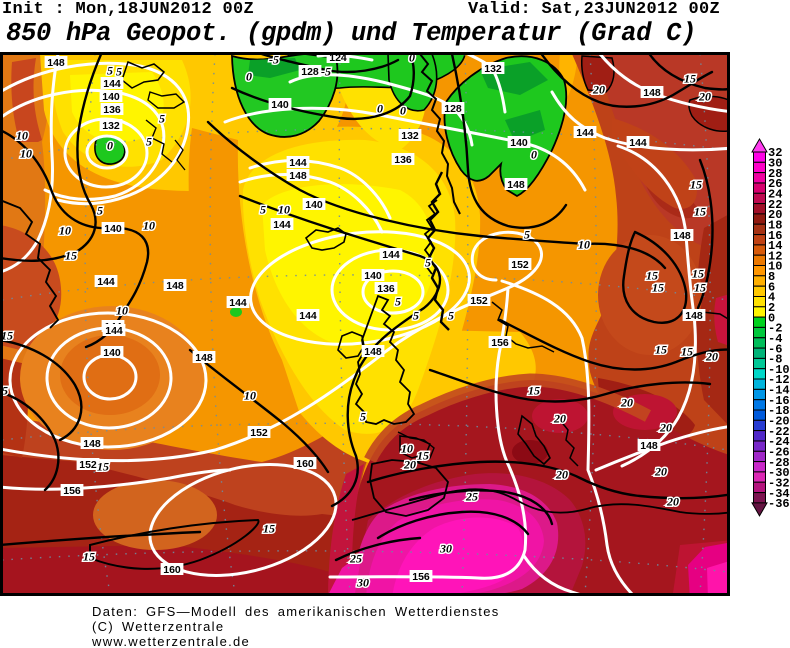 This screenshot has height=648, width=790. Describe the element at coordinates (775, 195) in the screenshot. I see `svg-text: 24` at that location.